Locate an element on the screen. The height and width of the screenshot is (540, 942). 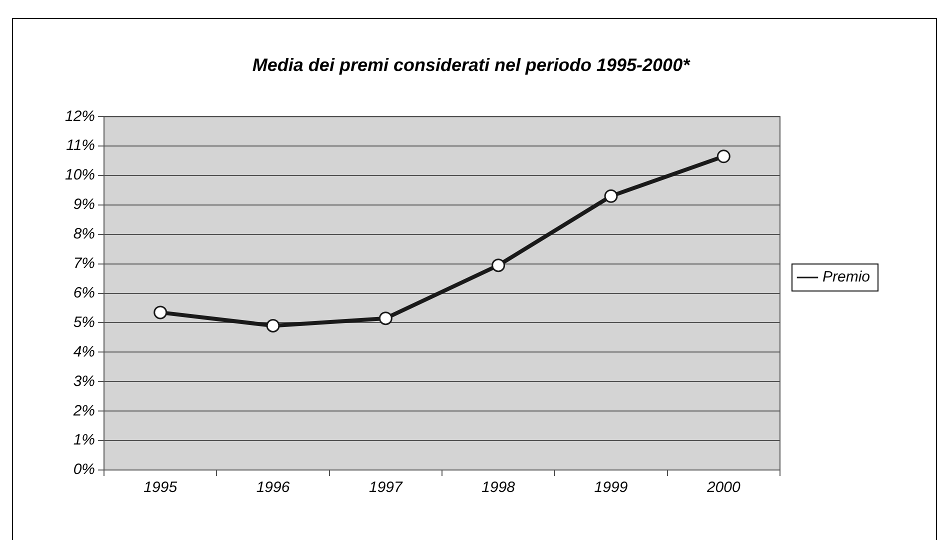
y-tick-label: 6% is located at coordinates (84, 293).